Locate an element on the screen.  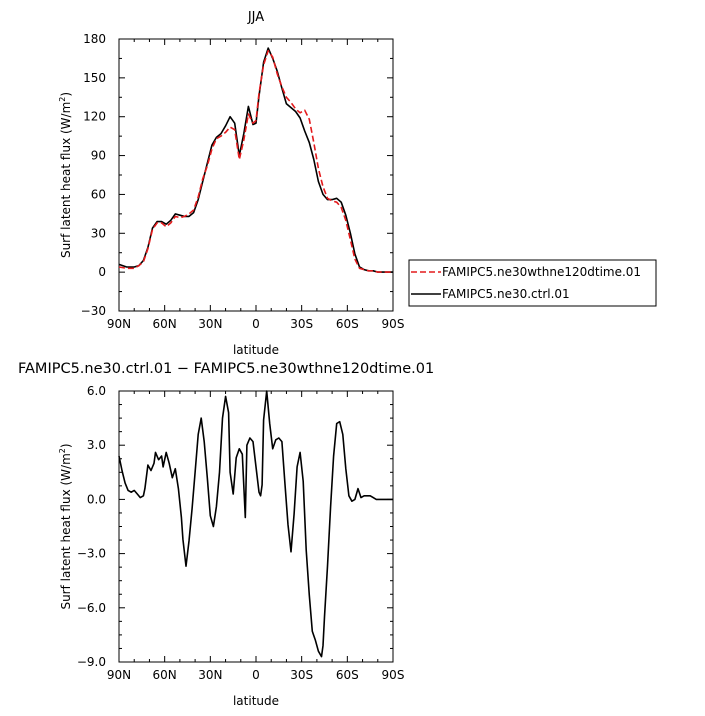
legend-box is located at coordinates (532, 283).